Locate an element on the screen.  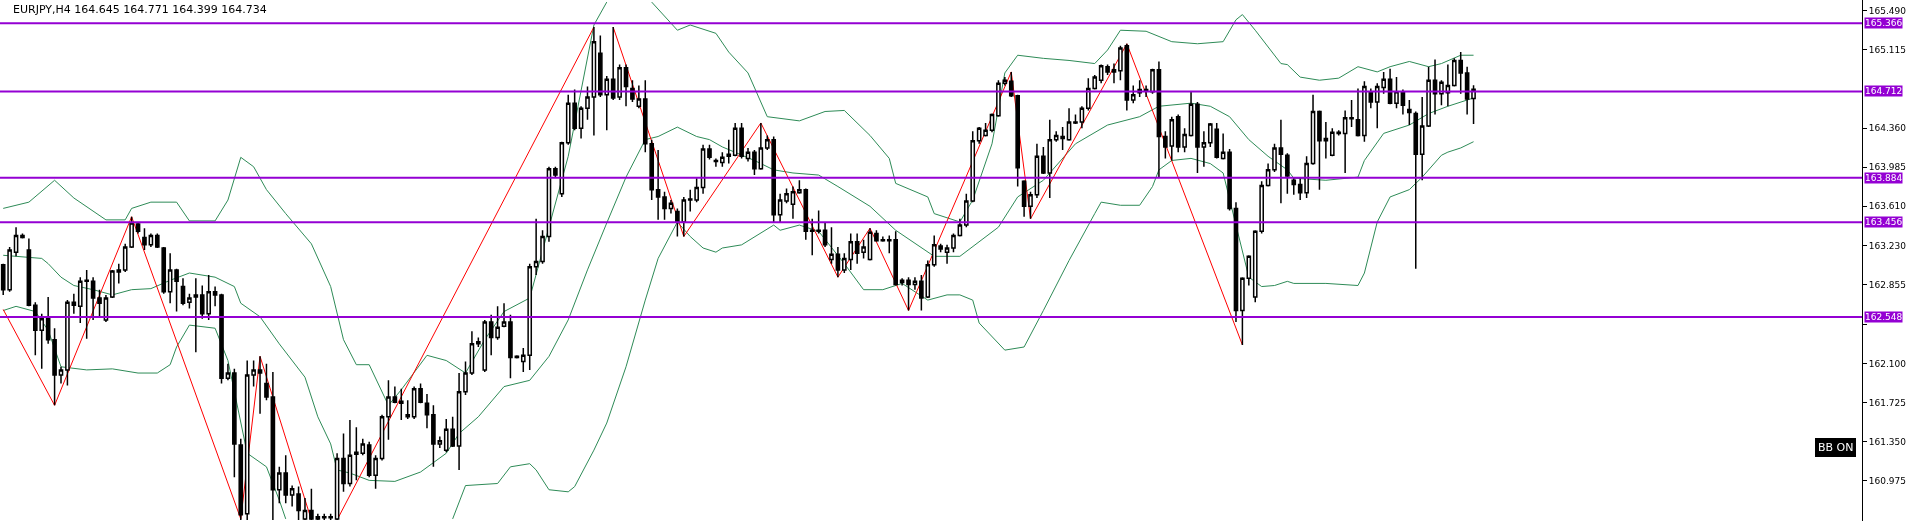
y-tick-label: 163.230 is located at coordinates (1887, 246).